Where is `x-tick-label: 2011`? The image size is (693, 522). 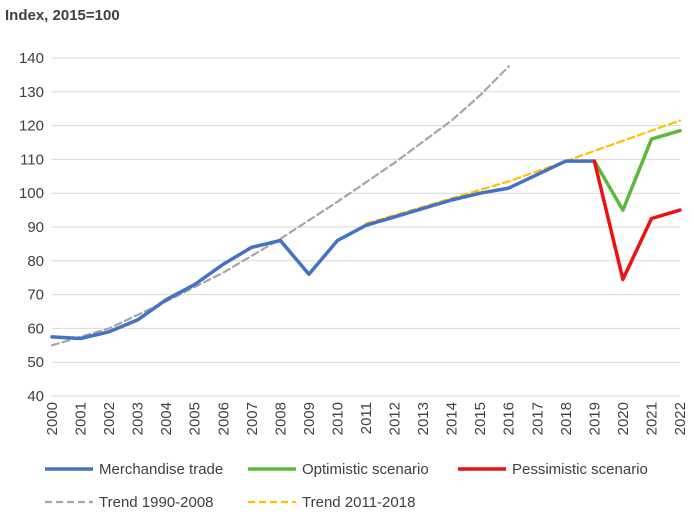
x-tick-label: 2011 is located at coordinates (366, 418).